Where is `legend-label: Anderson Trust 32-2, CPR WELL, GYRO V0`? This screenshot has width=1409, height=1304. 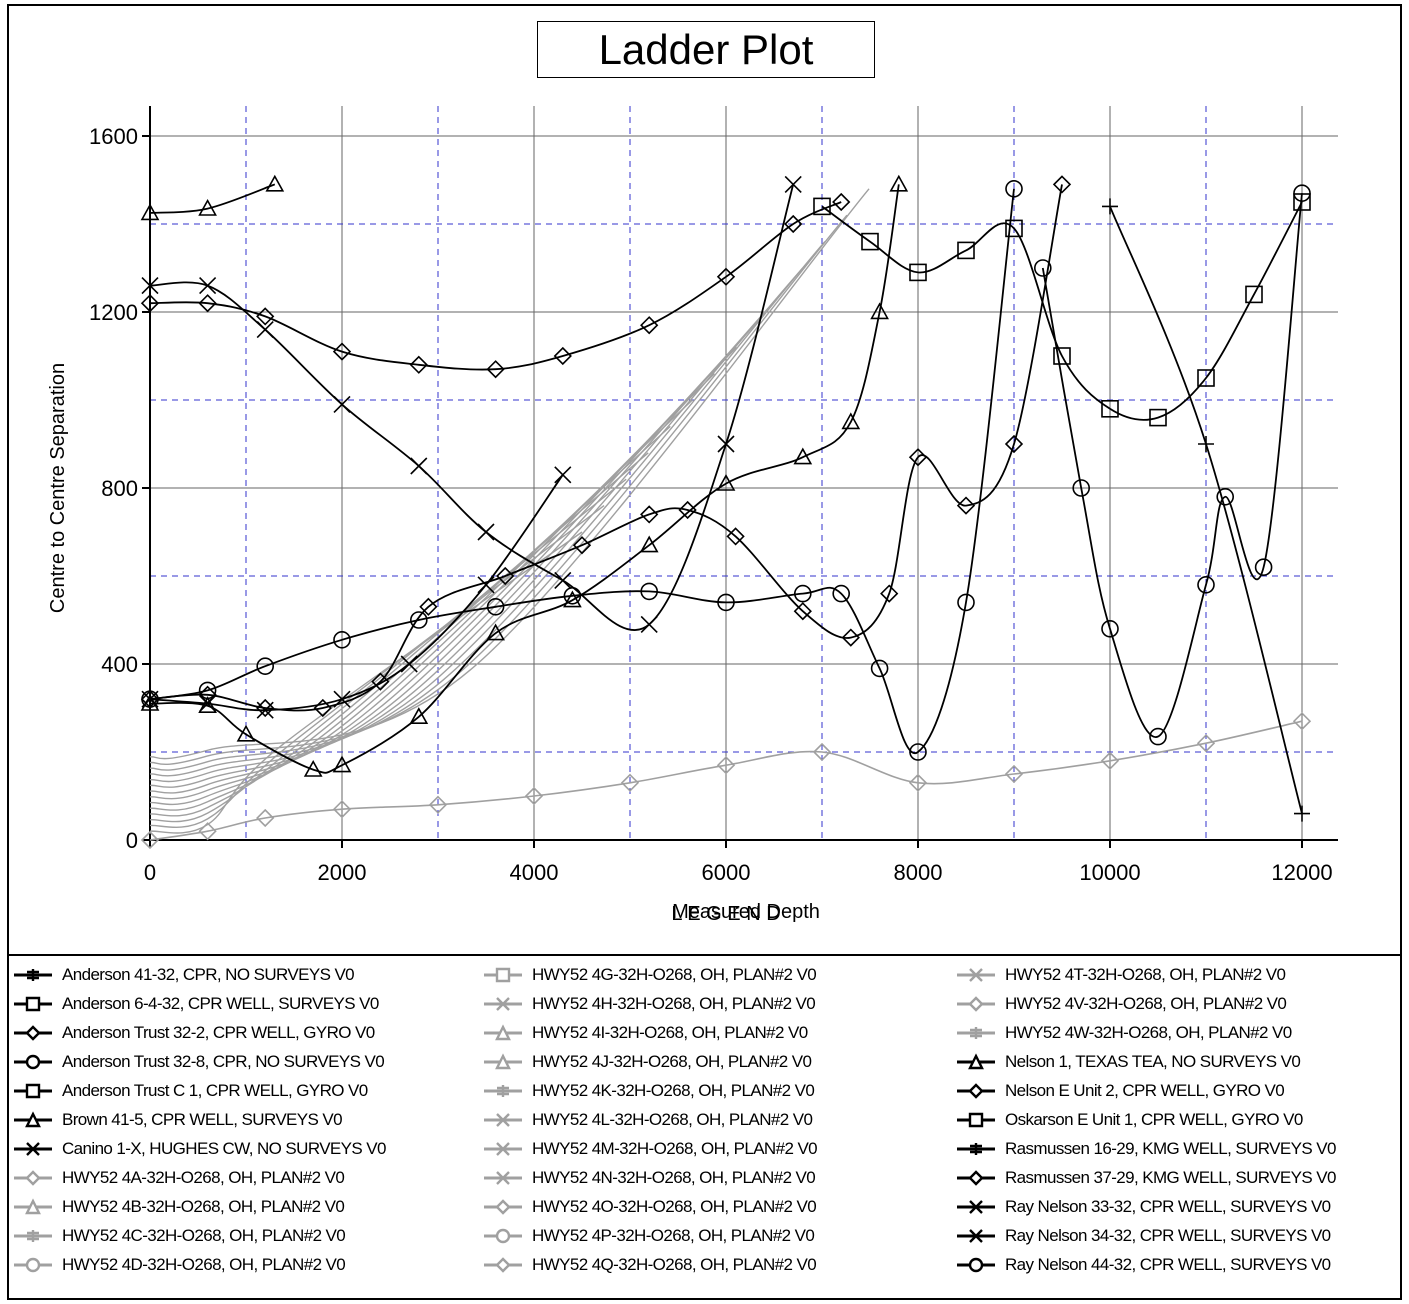 legend-label: Anderson Trust 32-2, CPR WELL, GYRO V0 is located at coordinates (218, 1032).